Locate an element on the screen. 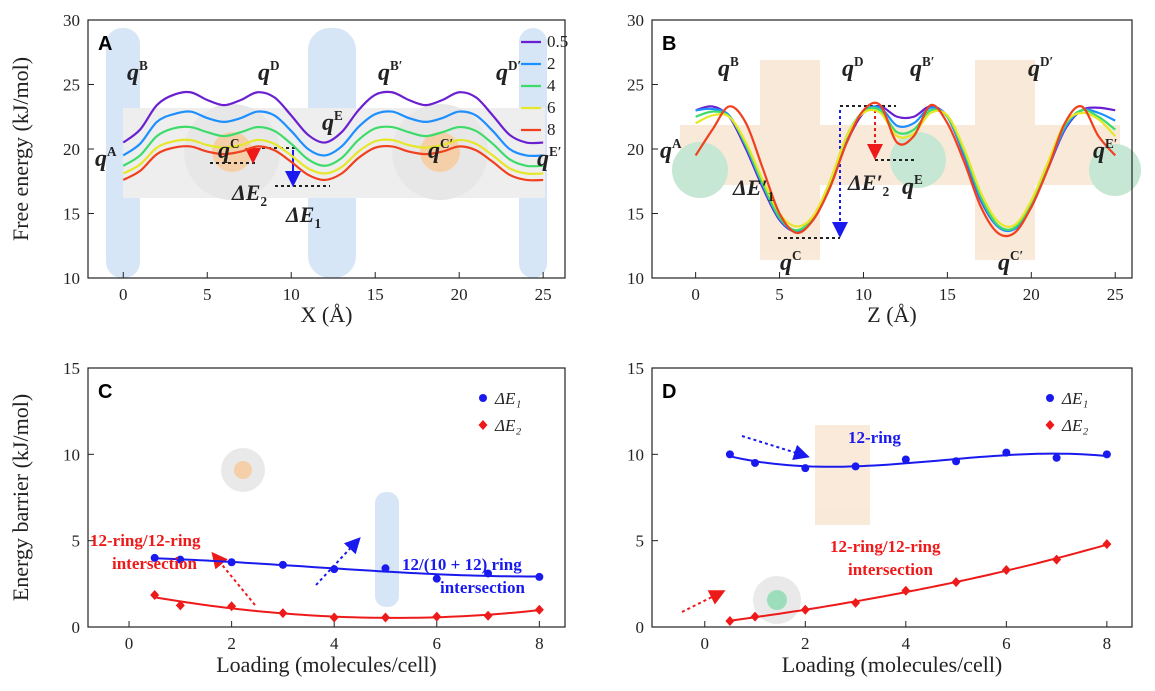  annotation-sup: A is located at coordinates (677, 143).